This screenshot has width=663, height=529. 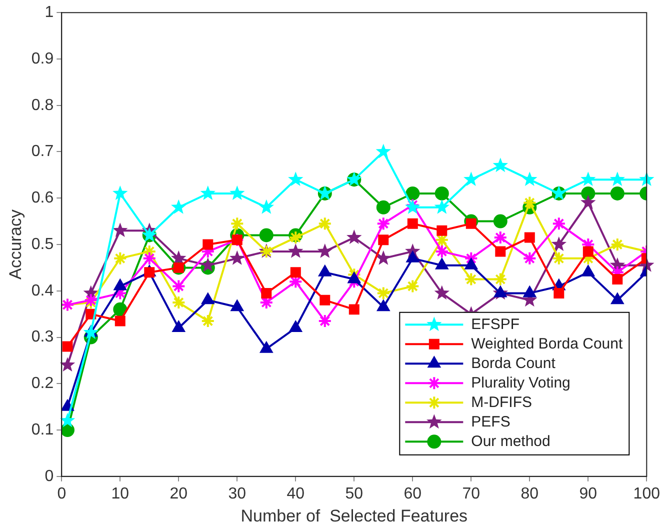 I want to click on y-tick-label: 0.6, so click(x=42, y=198).